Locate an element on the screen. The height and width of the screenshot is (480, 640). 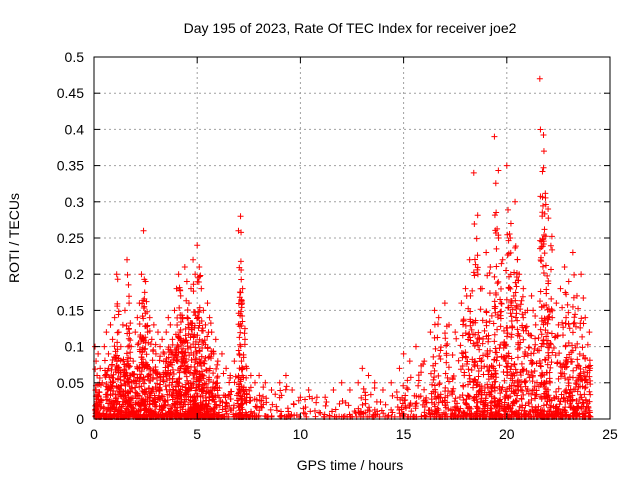
x-tick-label: 5 is located at coordinates (197, 434).